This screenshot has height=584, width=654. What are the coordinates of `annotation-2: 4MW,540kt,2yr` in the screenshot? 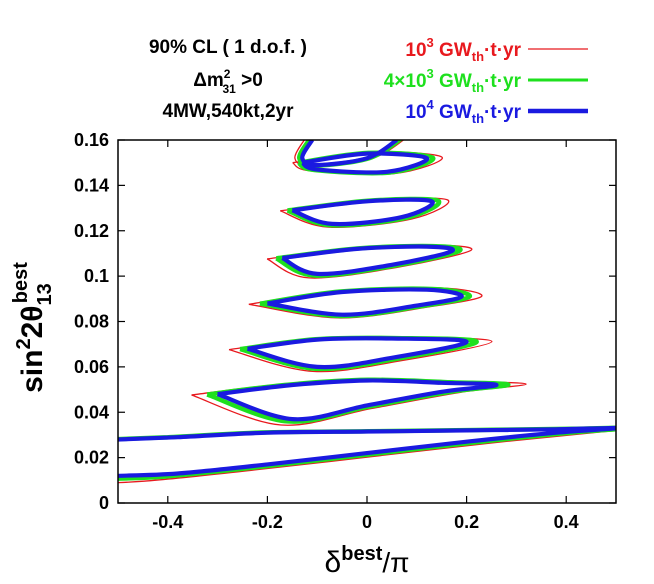 It's located at (229, 111).